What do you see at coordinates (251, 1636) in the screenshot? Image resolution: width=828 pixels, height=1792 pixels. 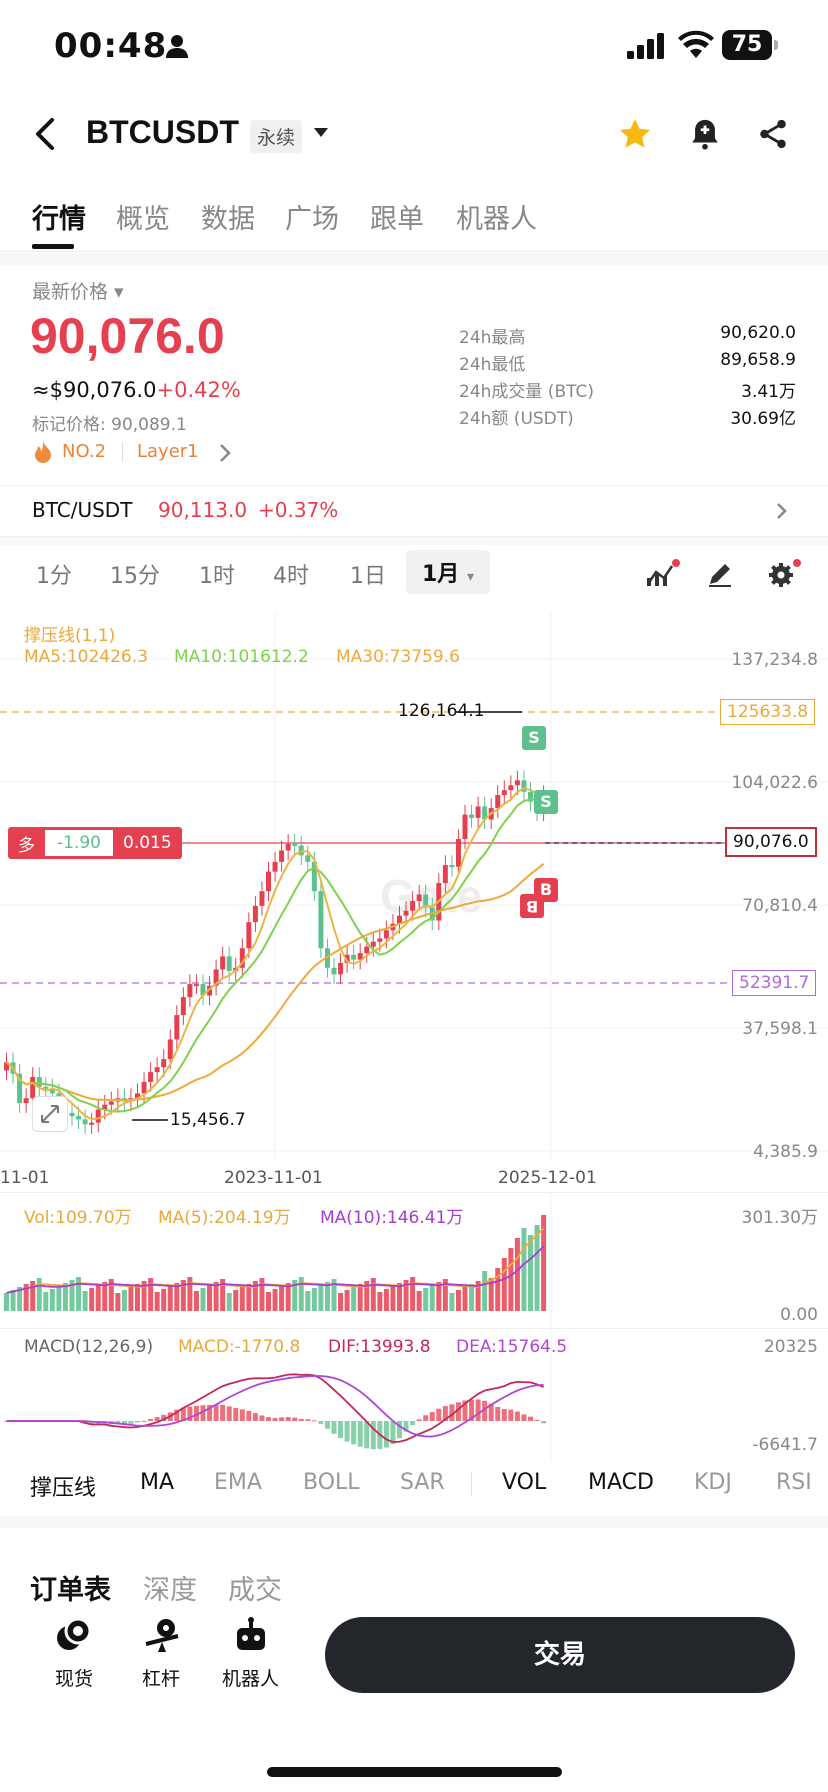 I see `robot-icon` at bounding box center [251, 1636].